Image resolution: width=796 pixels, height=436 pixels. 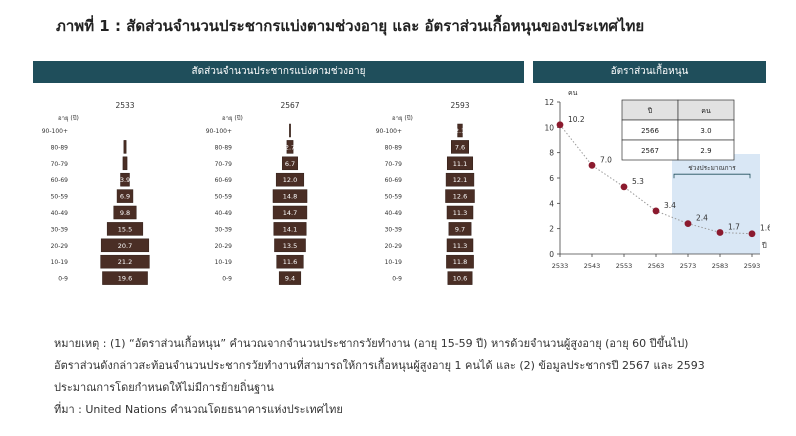 What do you see at coordinates (549, 127) in the screenshot?
I see `y-tick-label: 10` at bounding box center [549, 127].